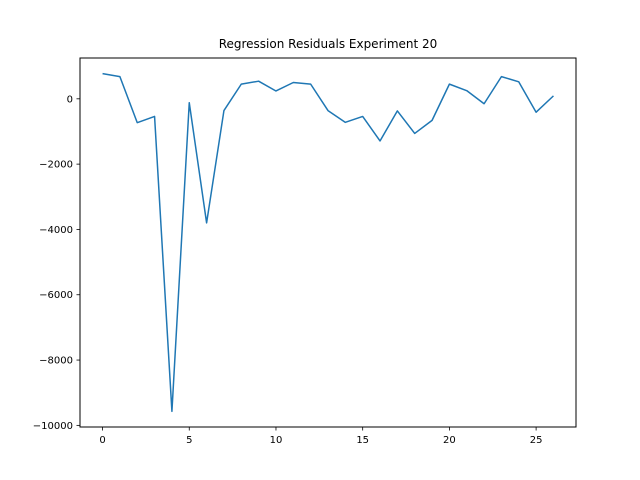 This screenshot has width=640, height=480. Describe the element at coordinates (102, 440) in the screenshot. I see `x-tick-label: 0` at that location.